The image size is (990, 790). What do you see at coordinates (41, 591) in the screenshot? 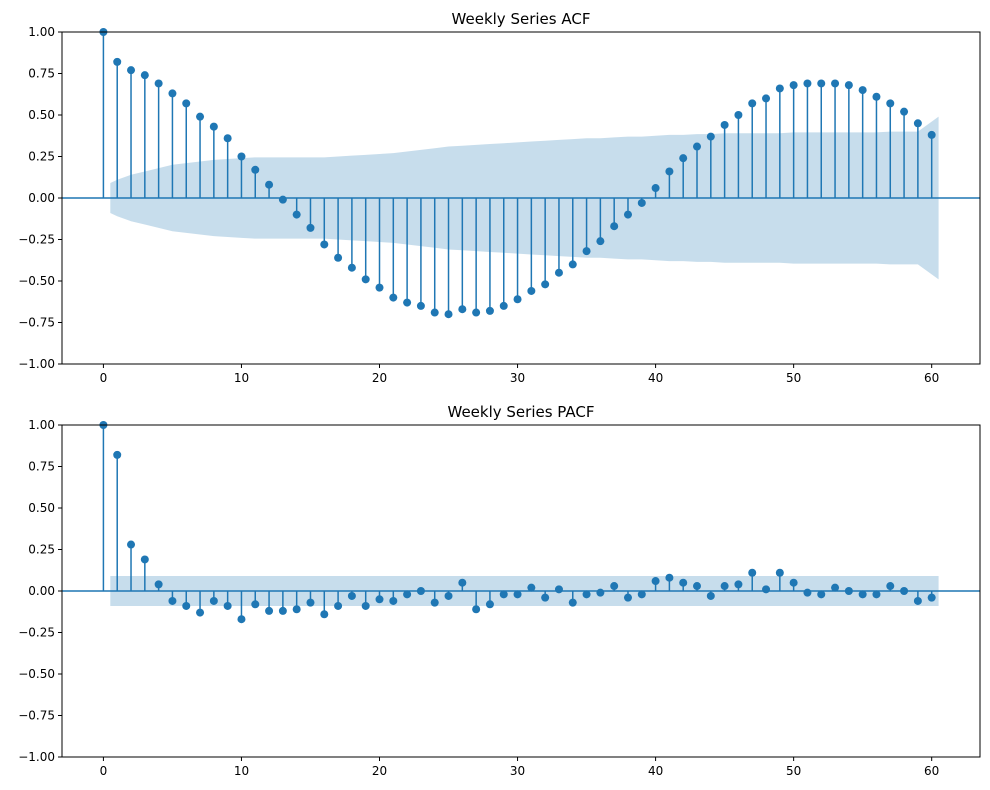
I see `y-tick-label: 0.00` at bounding box center [41, 591].